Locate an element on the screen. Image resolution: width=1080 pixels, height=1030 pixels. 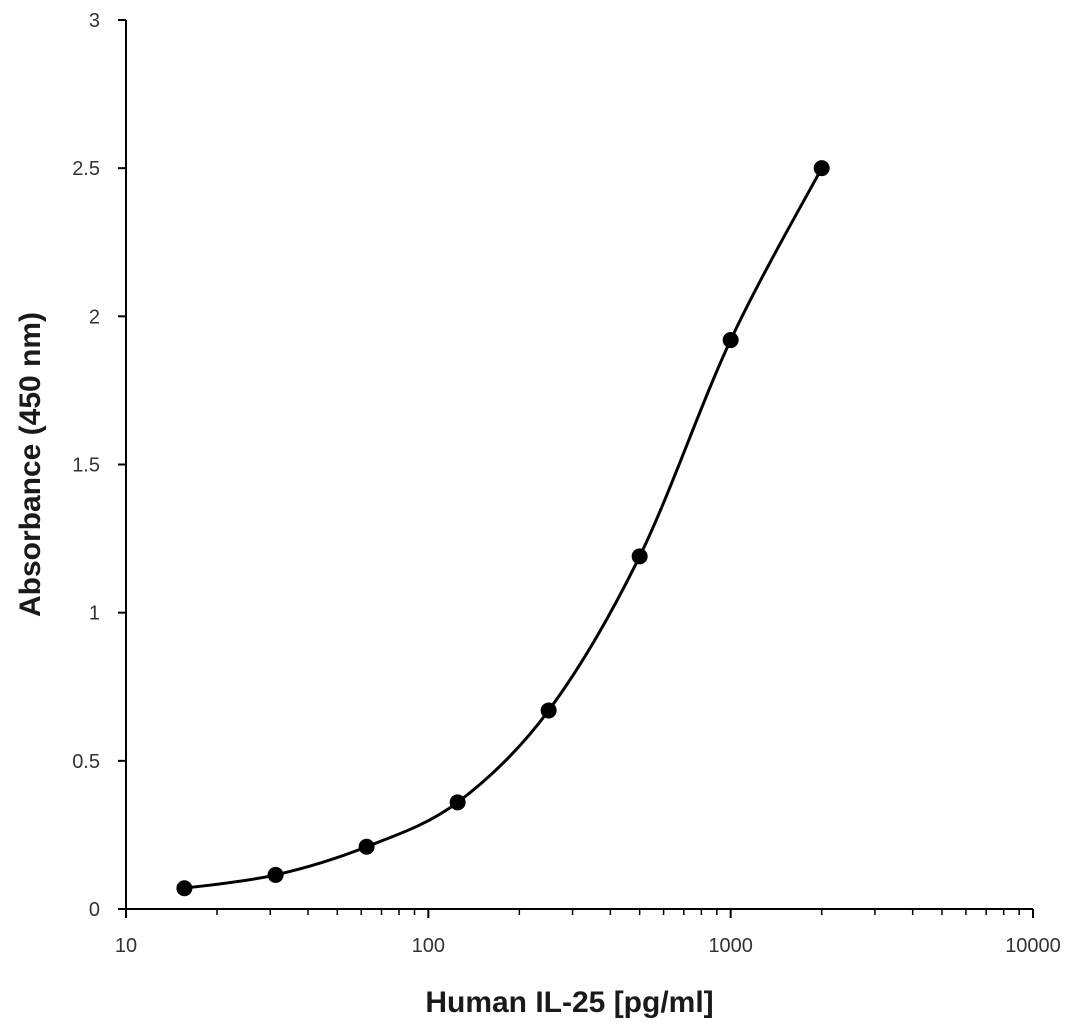
y-tick-label: 3 is located at coordinates (94, 21).